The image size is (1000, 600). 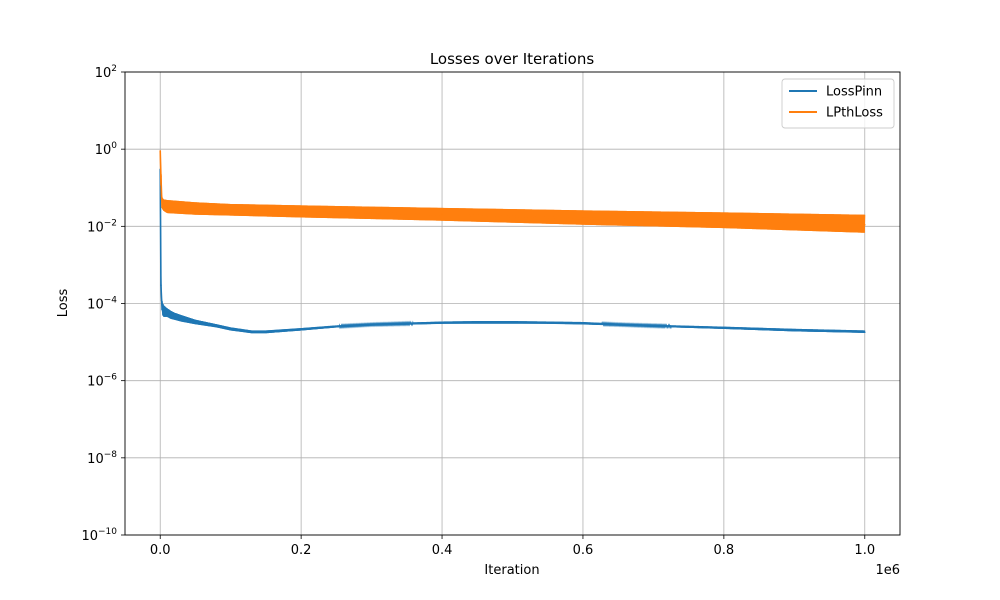 I want to click on x-tick-label: 0.6, so click(x=583, y=550).